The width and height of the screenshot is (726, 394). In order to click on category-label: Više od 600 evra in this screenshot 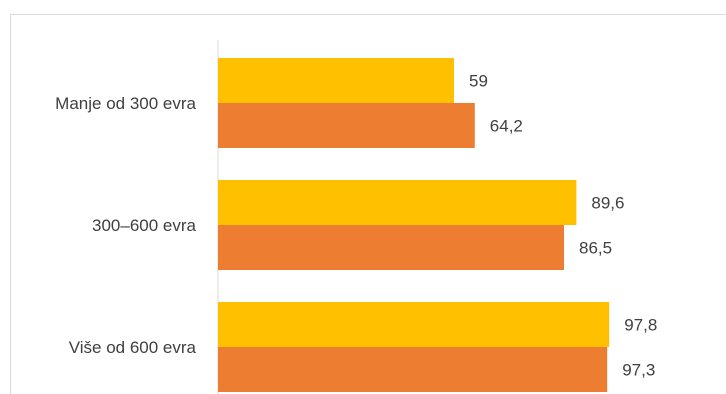, I will do `click(133, 347)`.